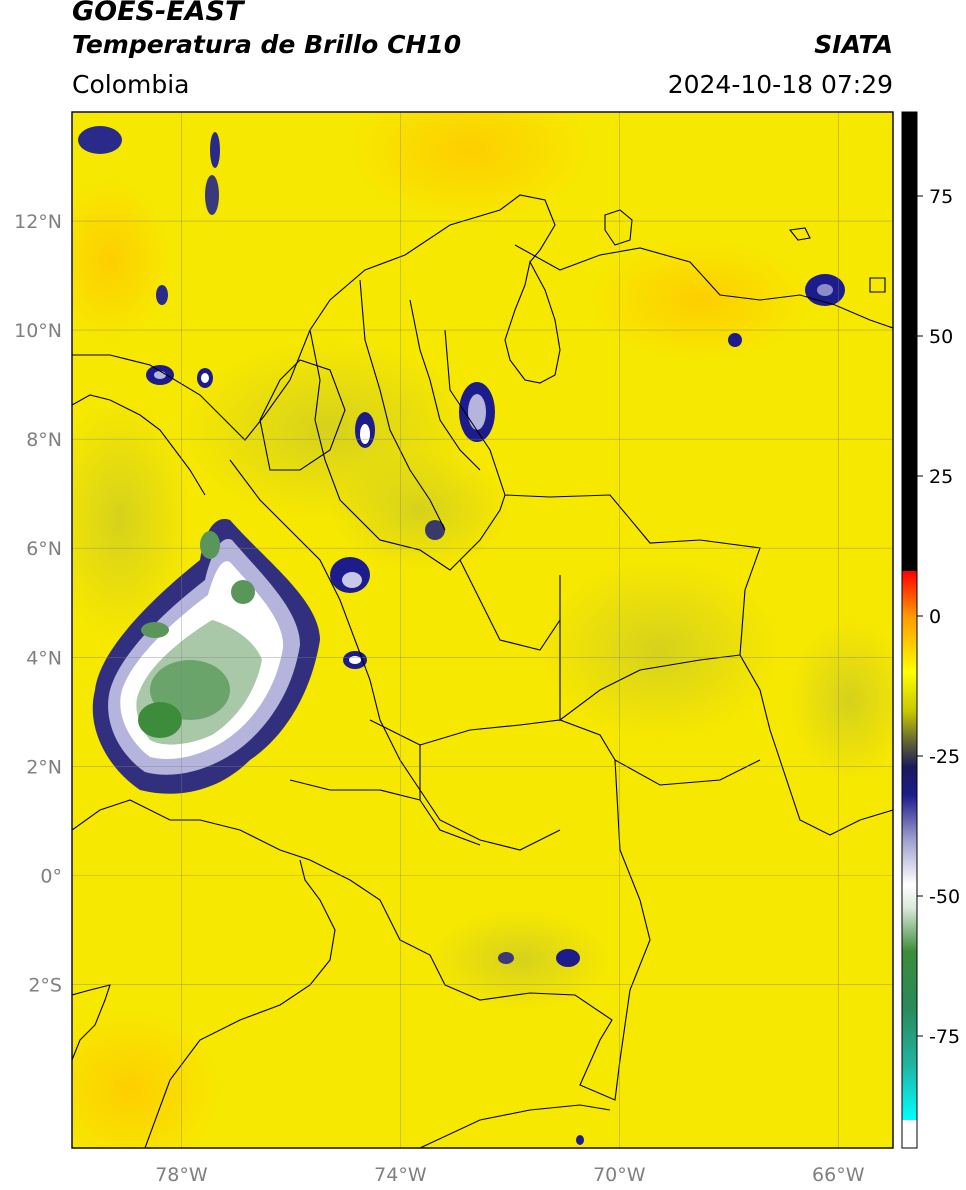 The image size is (966, 1190). Describe the element at coordinates (935, 617) in the screenshot. I see `colorbar-tick-label: 0` at that location.